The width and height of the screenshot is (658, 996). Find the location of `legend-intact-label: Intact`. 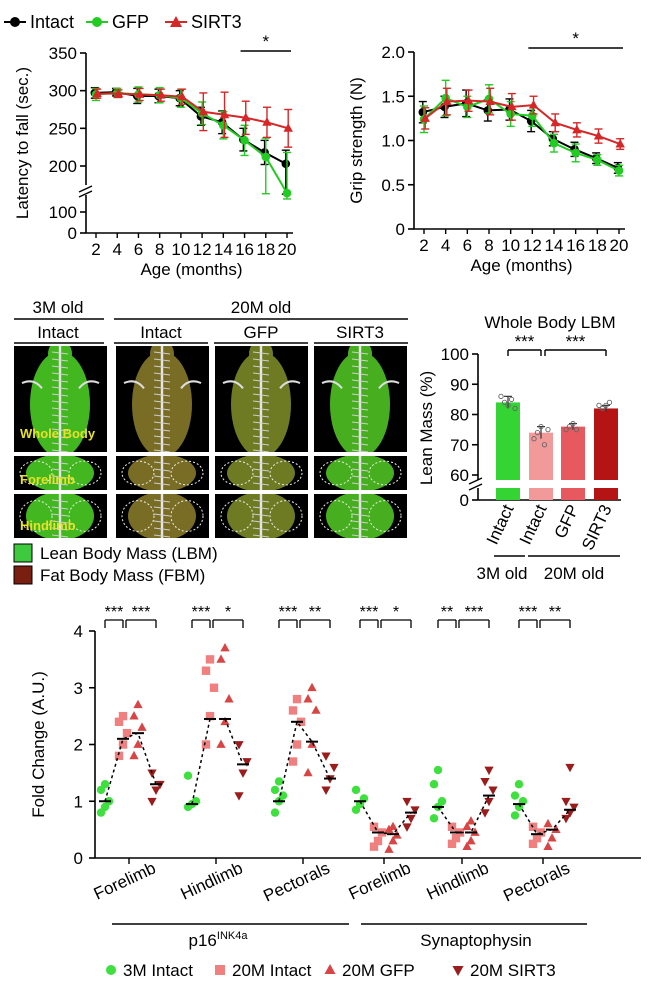

legend-intact-label: Intact is located at coordinates (52, 22).